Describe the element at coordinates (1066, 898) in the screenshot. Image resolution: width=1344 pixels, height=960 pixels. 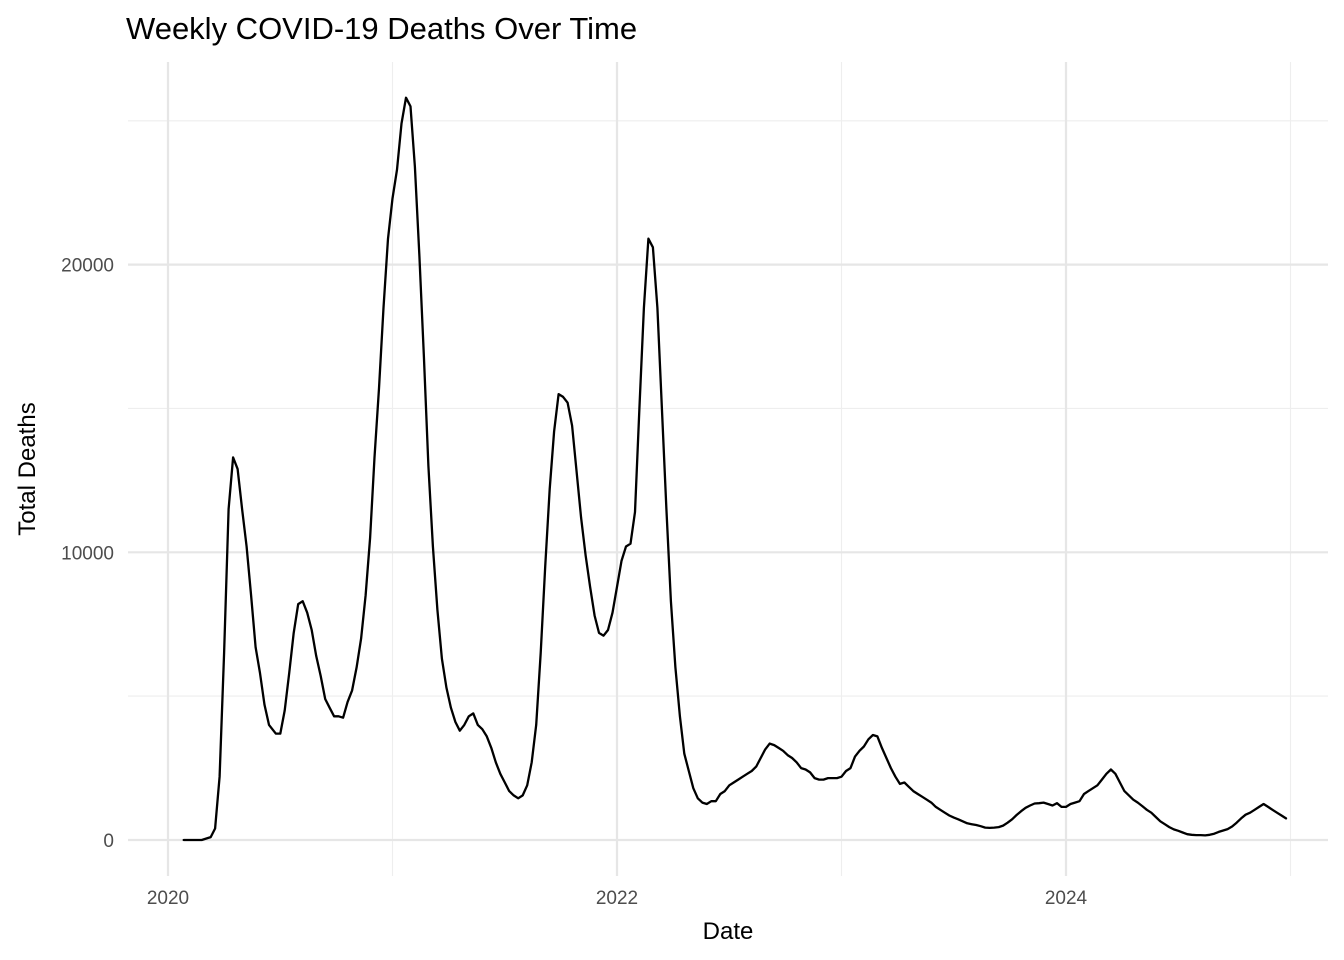
I see `x-tick-label: 2024` at that location.